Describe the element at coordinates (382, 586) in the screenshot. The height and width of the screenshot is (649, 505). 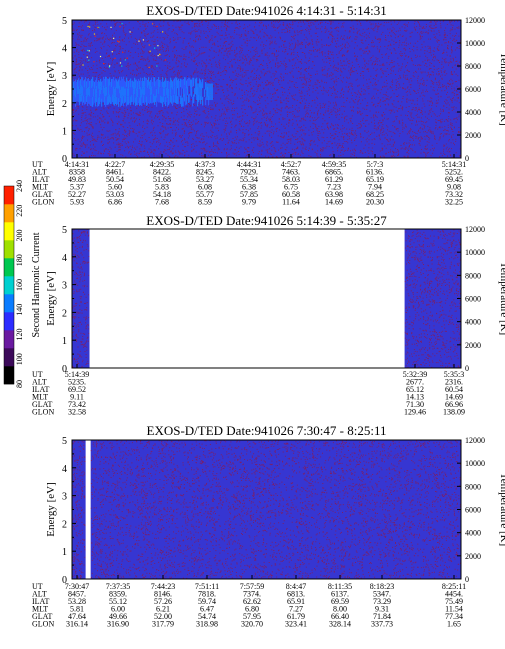
I see `table-cell: 8:18:23` at that location.